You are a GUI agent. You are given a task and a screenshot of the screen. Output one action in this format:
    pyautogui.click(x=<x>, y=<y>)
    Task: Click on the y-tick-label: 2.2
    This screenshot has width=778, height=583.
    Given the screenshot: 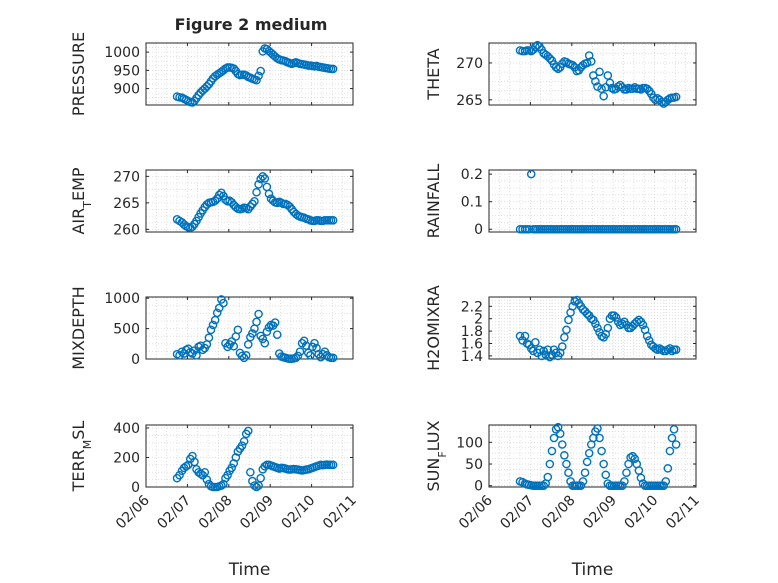 What is the action you would take?
    pyautogui.click(x=472, y=307)
    